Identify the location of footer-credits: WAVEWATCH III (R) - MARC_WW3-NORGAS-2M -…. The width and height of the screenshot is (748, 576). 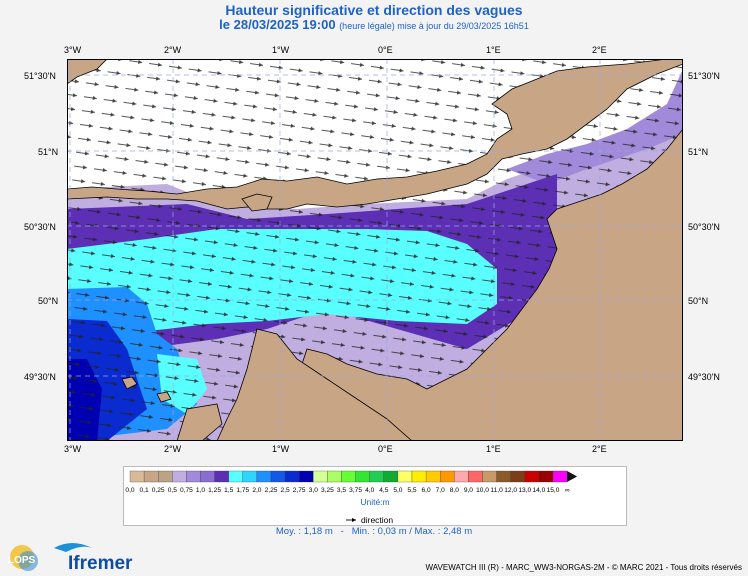
(583, 567).